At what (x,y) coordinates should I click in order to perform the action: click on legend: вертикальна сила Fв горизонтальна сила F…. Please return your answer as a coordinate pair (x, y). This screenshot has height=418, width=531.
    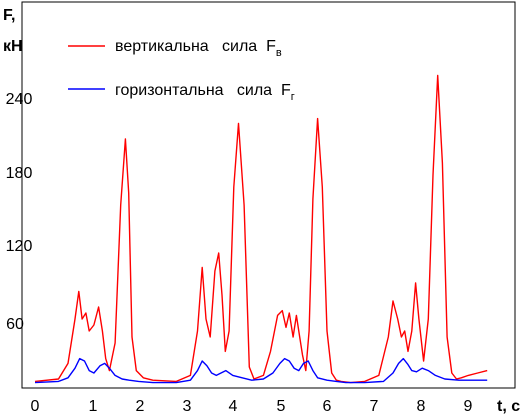
    Looking at the image, I should click on (181, 70).